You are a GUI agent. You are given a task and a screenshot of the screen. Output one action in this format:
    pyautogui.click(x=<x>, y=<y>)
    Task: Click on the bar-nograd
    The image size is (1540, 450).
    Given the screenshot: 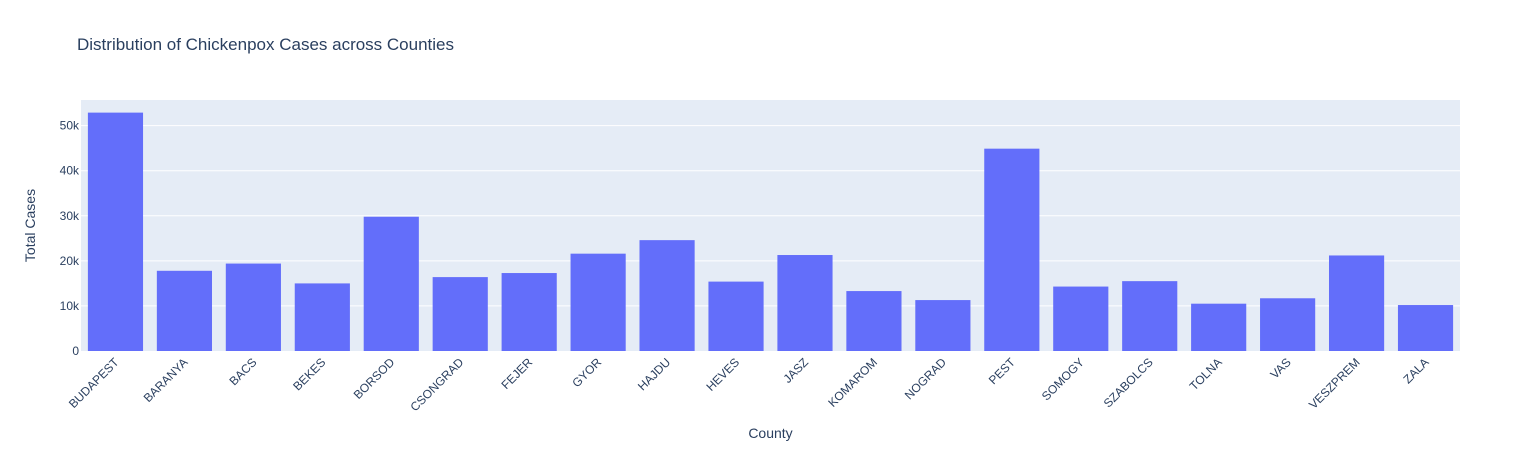 What is the action you would take?
    pyautogui.click(x=943, y=325)
    